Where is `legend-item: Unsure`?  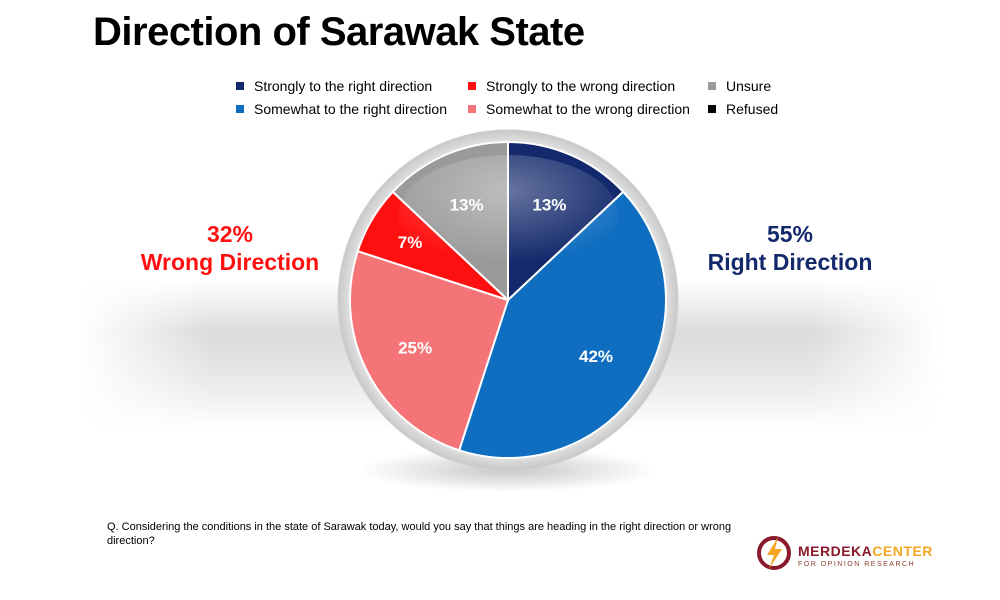 legend-item: Unsure is located at coordinates (739, 86).